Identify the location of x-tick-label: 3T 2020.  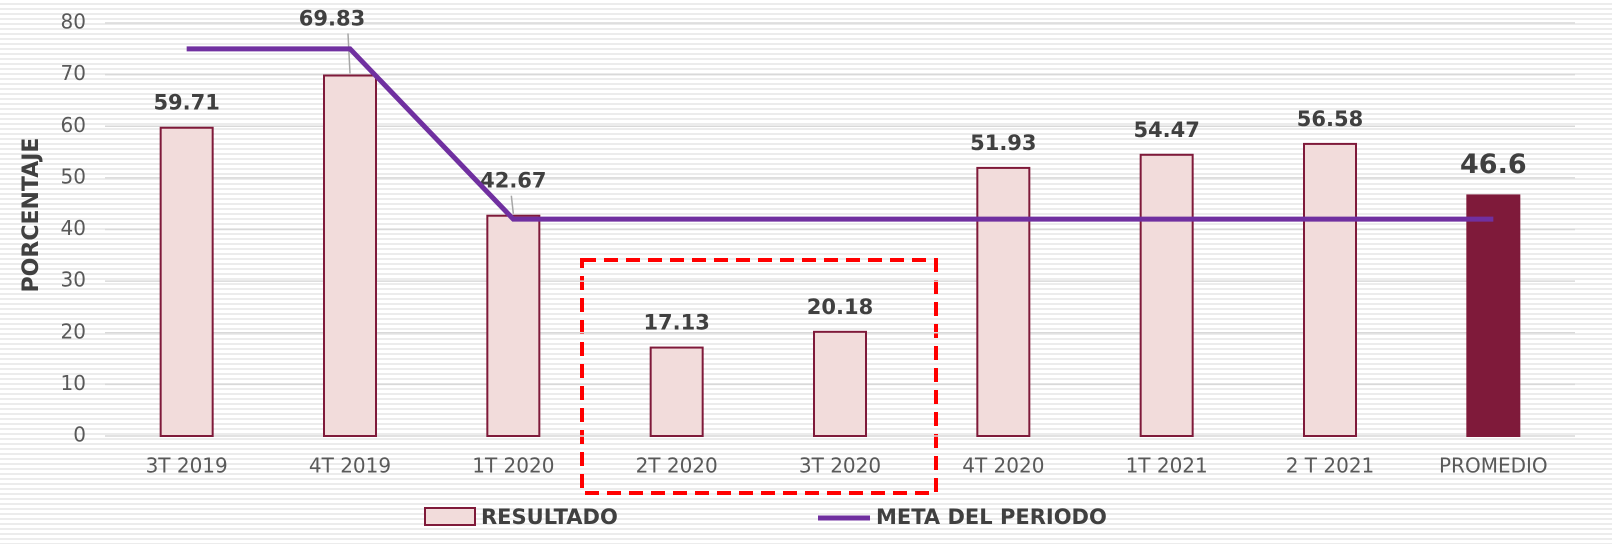
(840, 466).